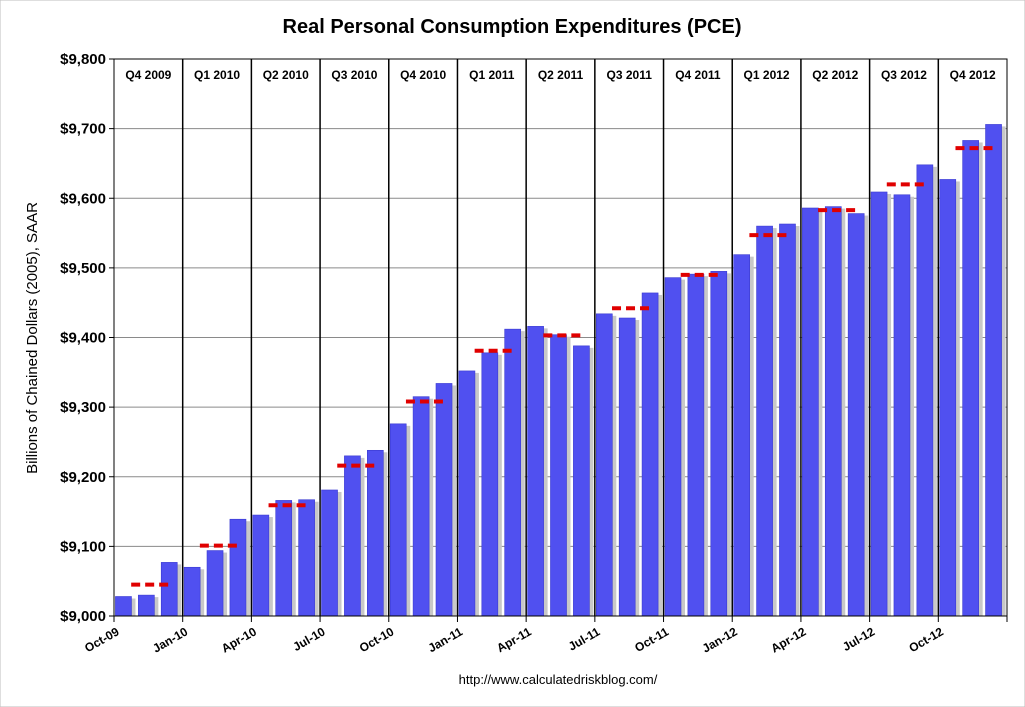 The height and width of the screenshot is (707, 1025). I want to click on quarter-label: Q1 2010, so click(217, 75).